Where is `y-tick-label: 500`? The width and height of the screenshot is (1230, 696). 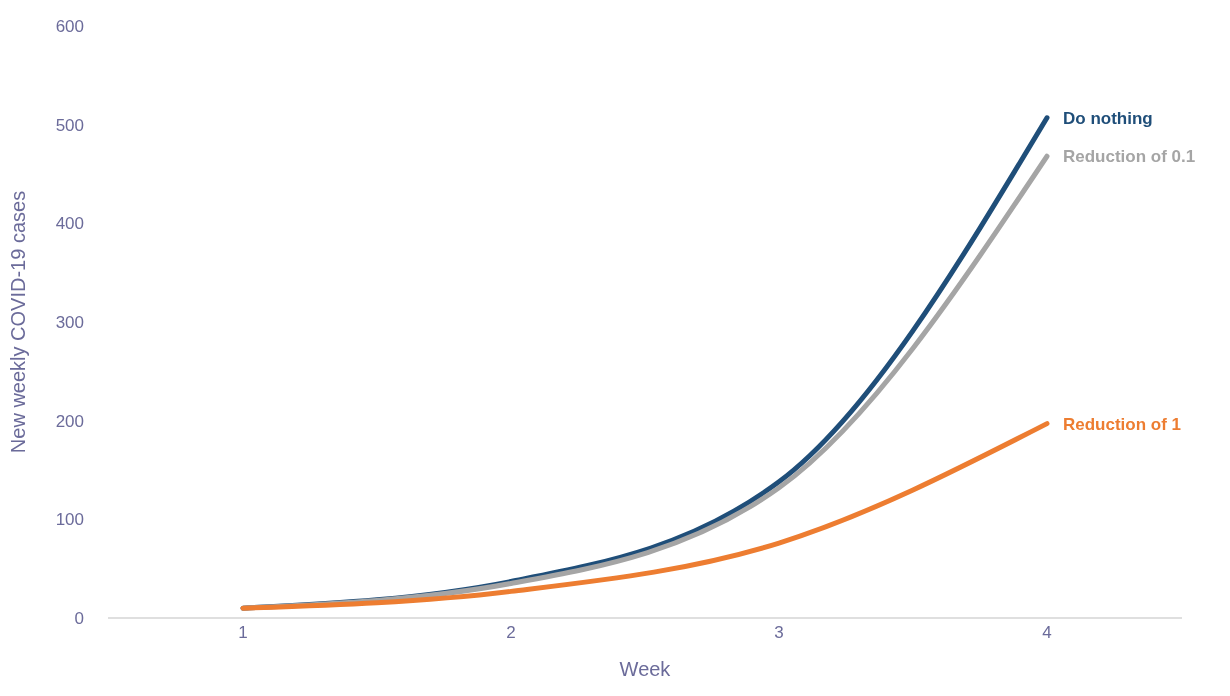
y-tick-label: 500 is located at coordinates (69, 125).